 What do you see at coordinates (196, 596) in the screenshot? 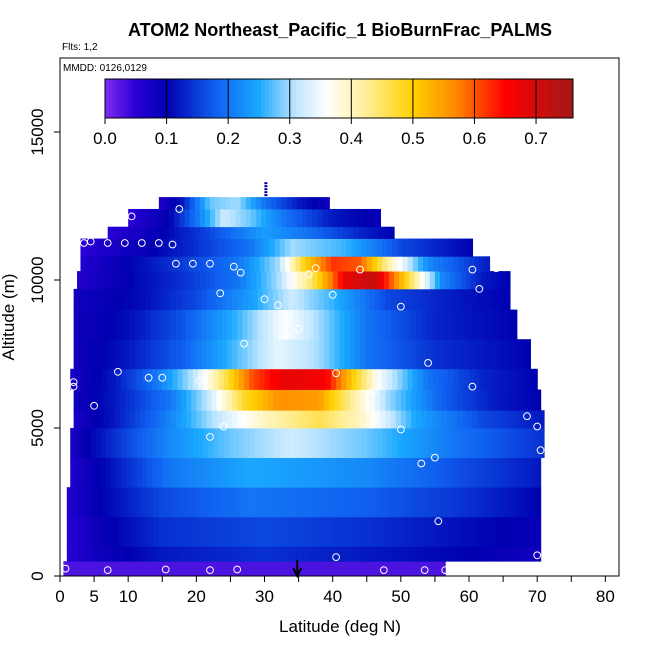
I see `x-axis-tick-label: 20` at bounding box center [196, 596].